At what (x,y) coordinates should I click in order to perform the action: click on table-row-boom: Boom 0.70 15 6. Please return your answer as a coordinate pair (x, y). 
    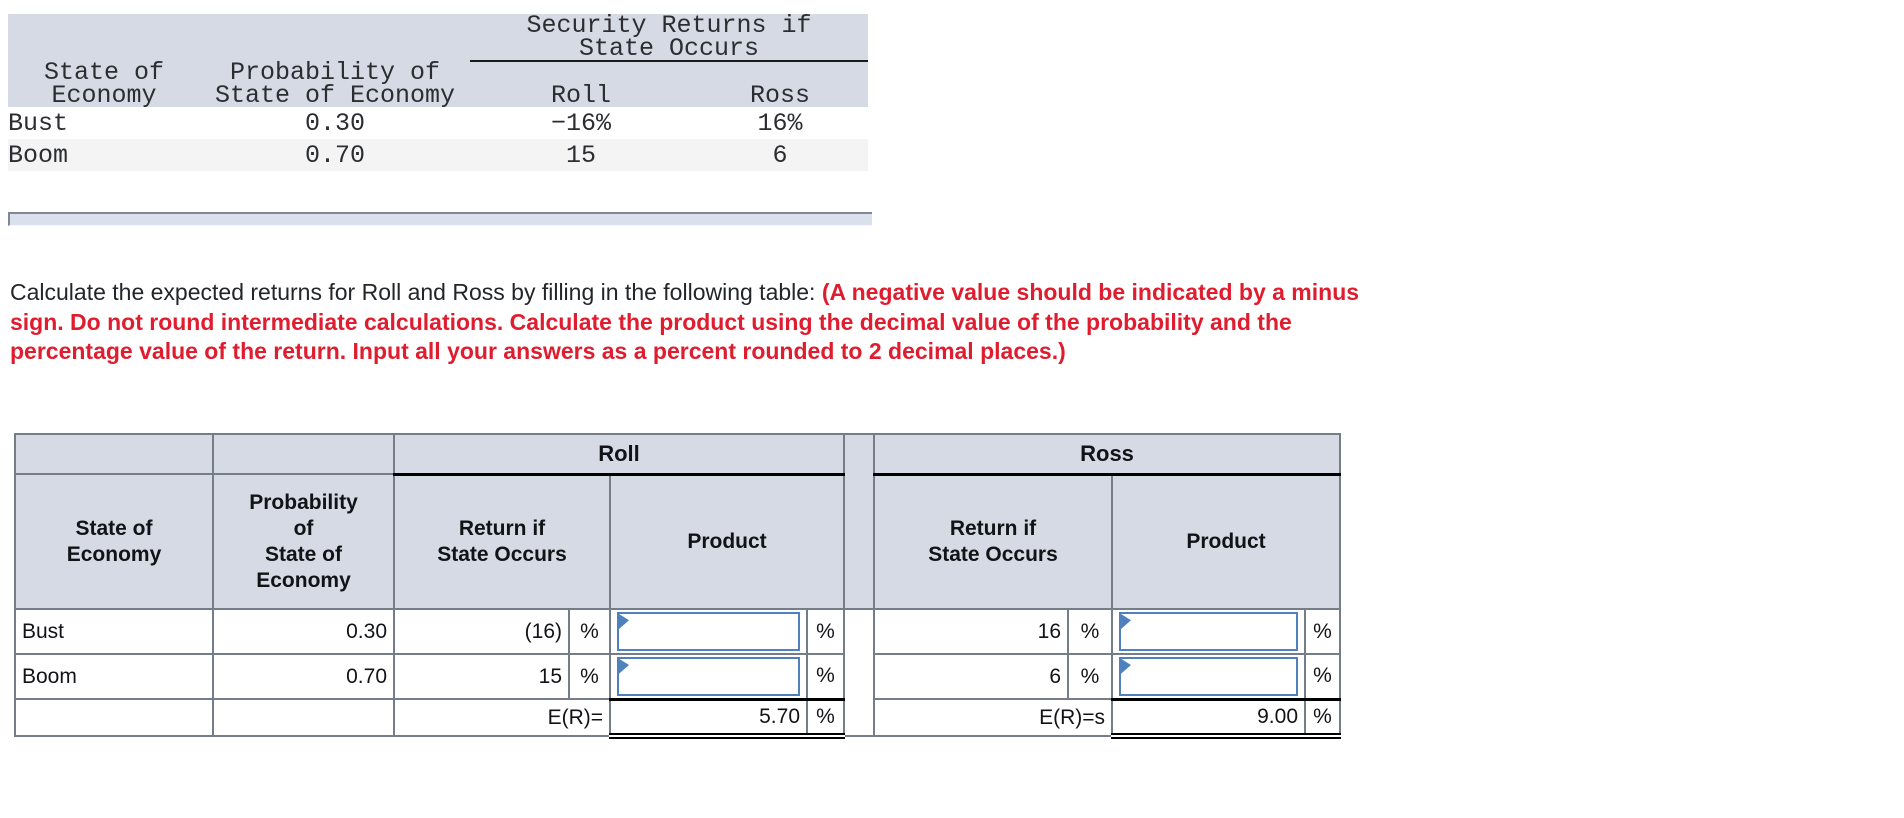
    Looking at the image, I should click on (438, 155).